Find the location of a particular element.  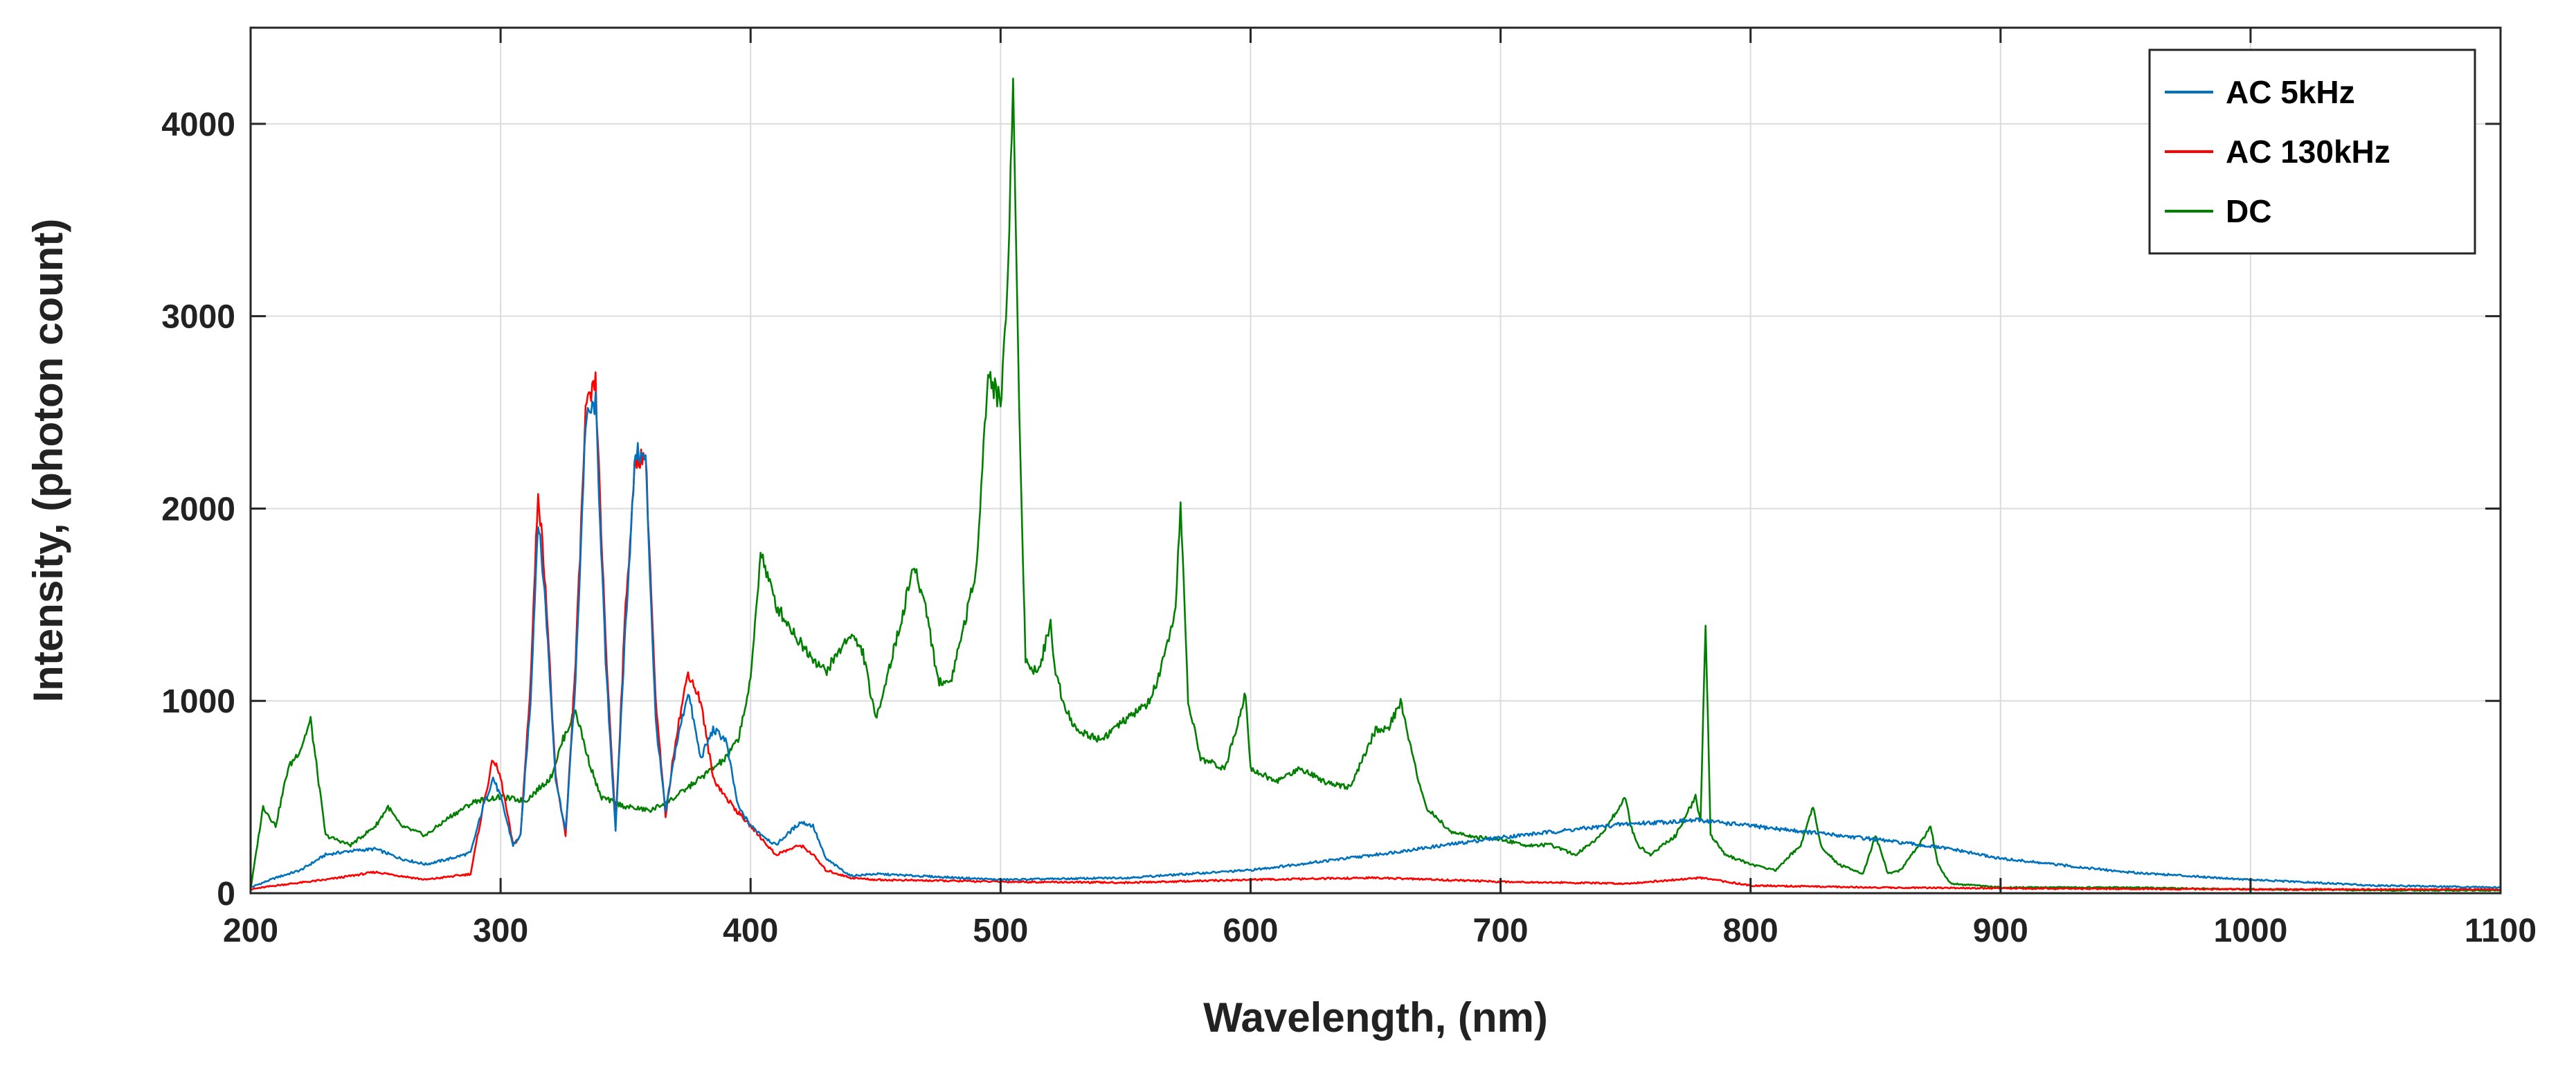

y-tick-label: 2000 is located at coordinates (198, 509).